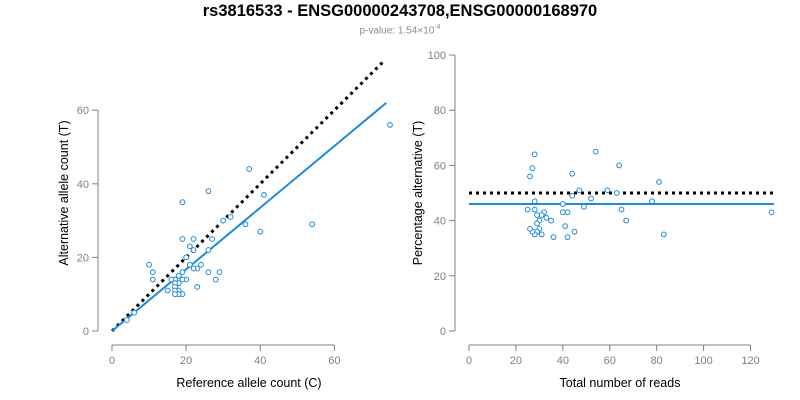  I want to click on left-y-tick-label: 40, so click(83, 185).